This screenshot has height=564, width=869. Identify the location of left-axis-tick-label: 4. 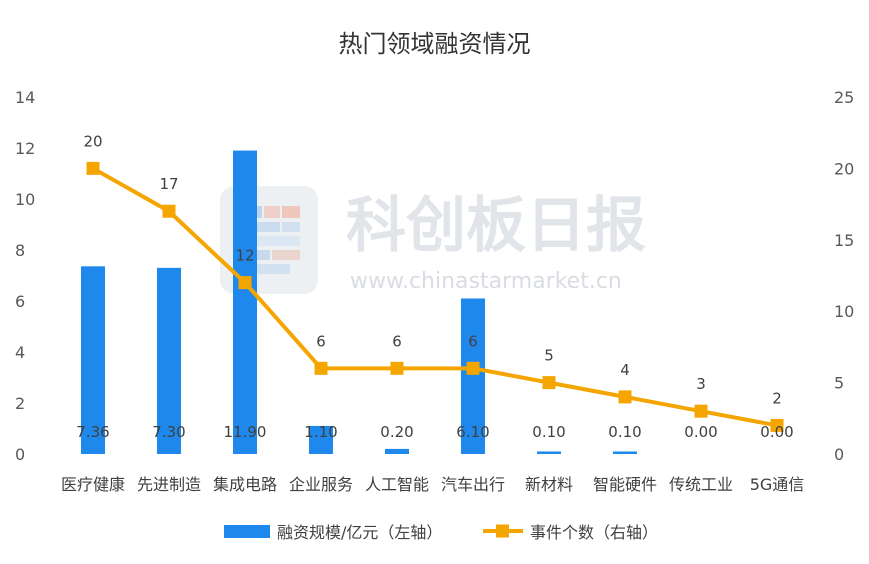
(20, 352).